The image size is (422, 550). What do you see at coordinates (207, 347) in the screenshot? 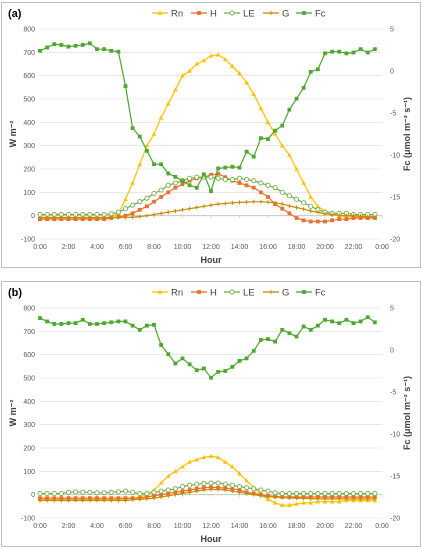
I see `series-fc` at bounding box center [207, 347].